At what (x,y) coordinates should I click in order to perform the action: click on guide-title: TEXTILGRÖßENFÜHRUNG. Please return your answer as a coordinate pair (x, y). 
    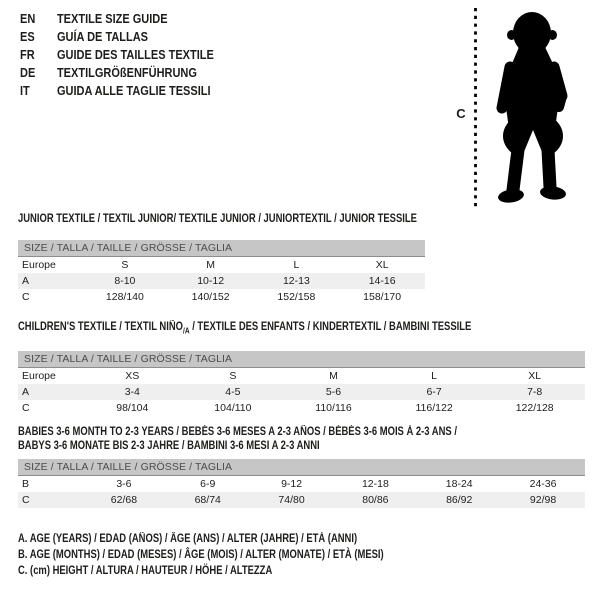
    Looking at the image, I should click on (126, 73).